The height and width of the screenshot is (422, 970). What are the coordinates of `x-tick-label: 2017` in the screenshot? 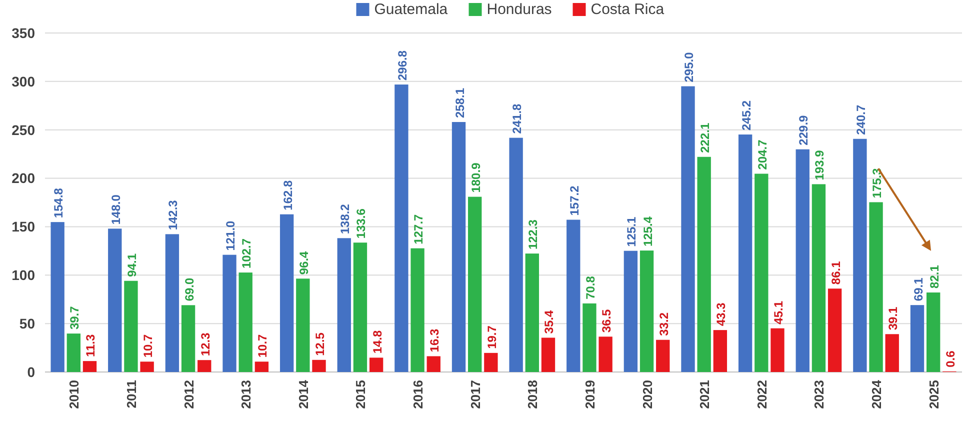 It's located at (475, 394).